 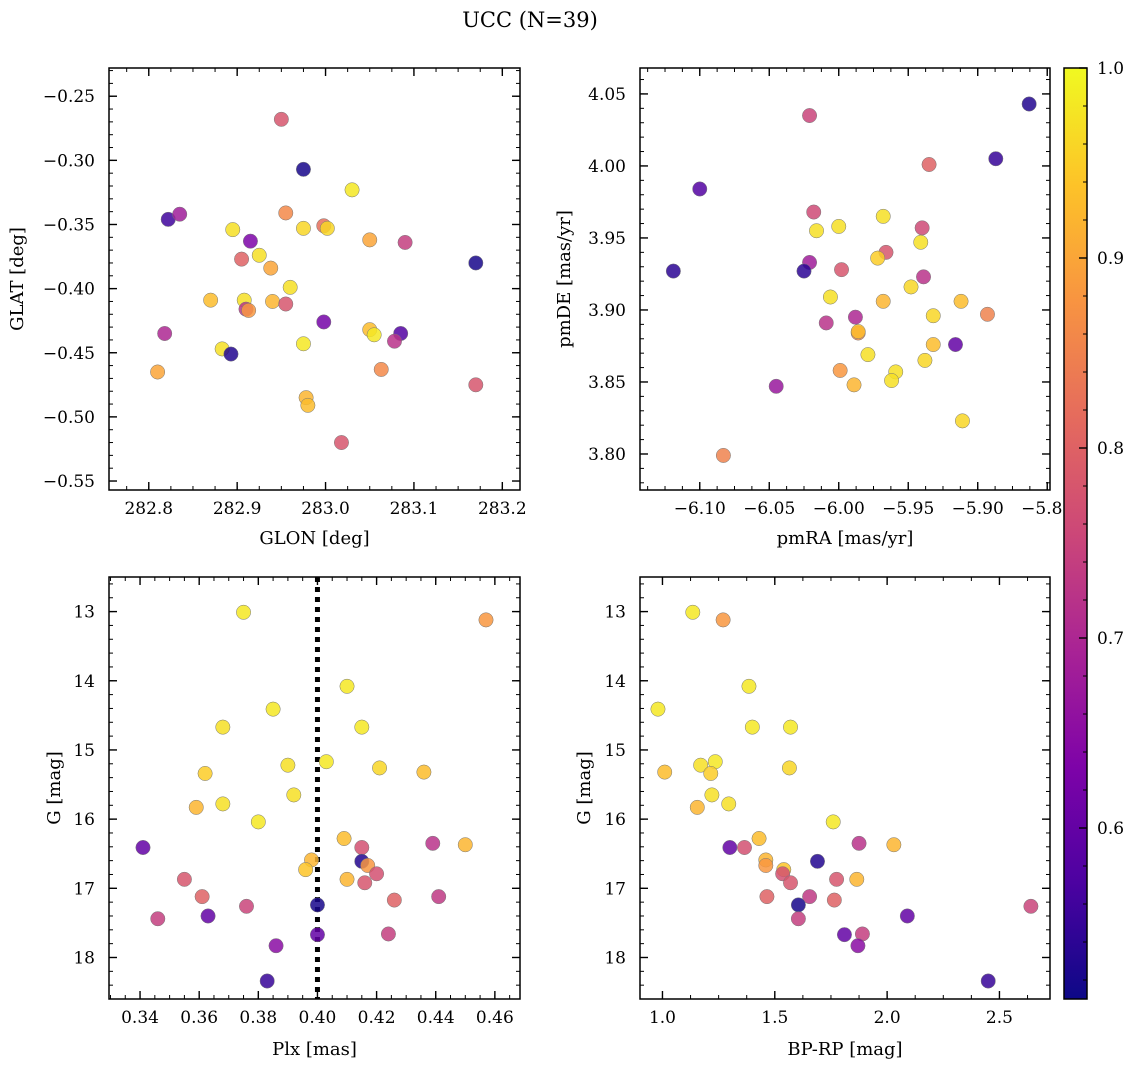 What do you see at coordinates (908, 509) in the screenshot?
I see `x-tick-label: −5.95` at bounding box center [908, 509].